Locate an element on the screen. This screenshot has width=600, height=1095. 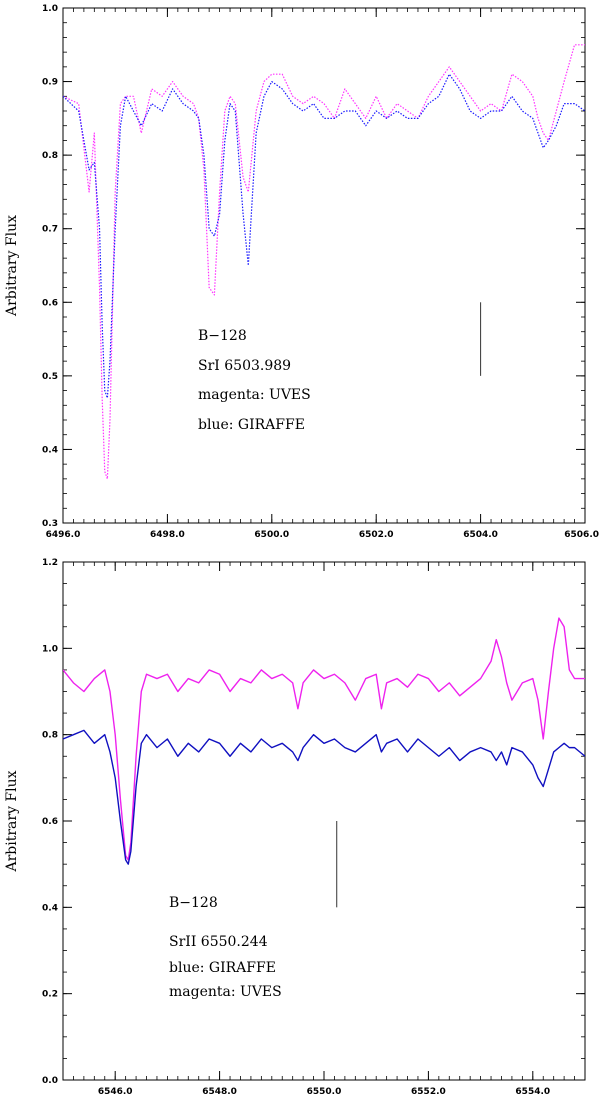
y-tick-label: 1.2 is located at coordinates (50, 563).